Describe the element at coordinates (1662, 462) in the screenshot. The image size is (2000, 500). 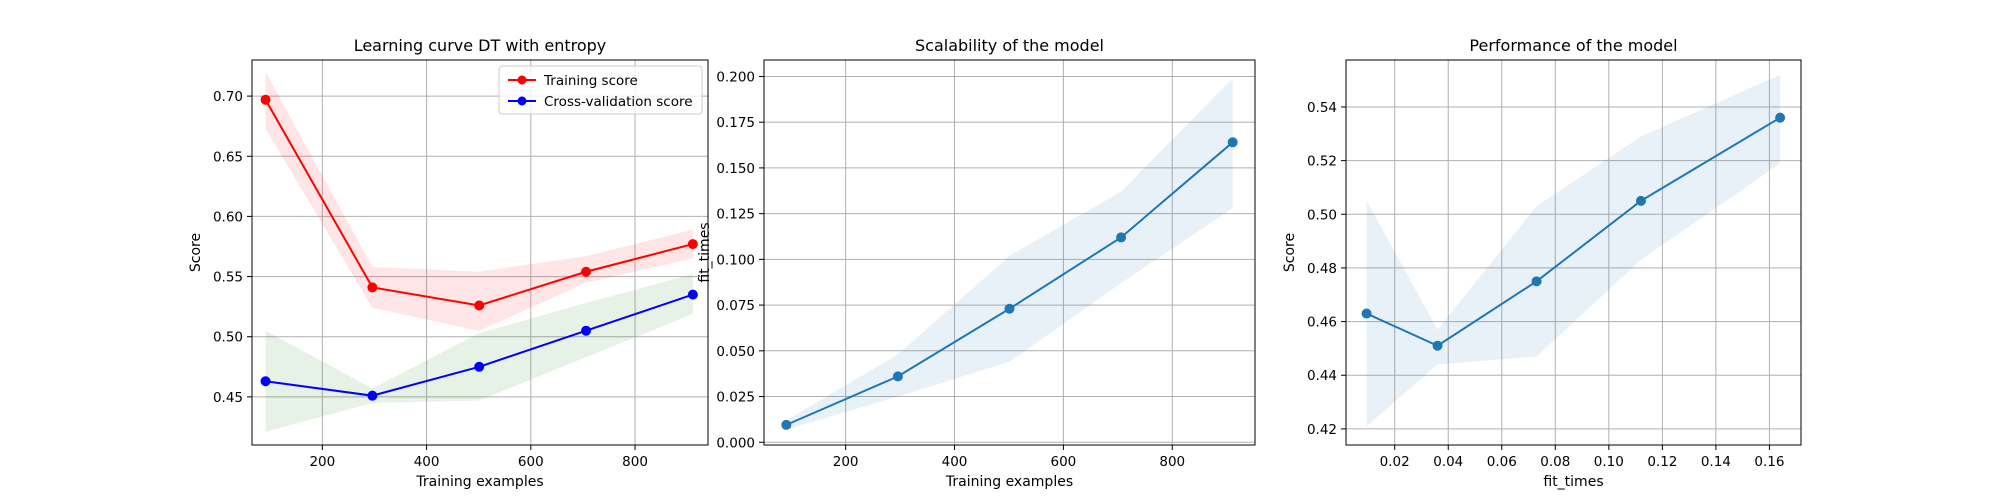
I see `x-tick-label: 0.12` at that location.